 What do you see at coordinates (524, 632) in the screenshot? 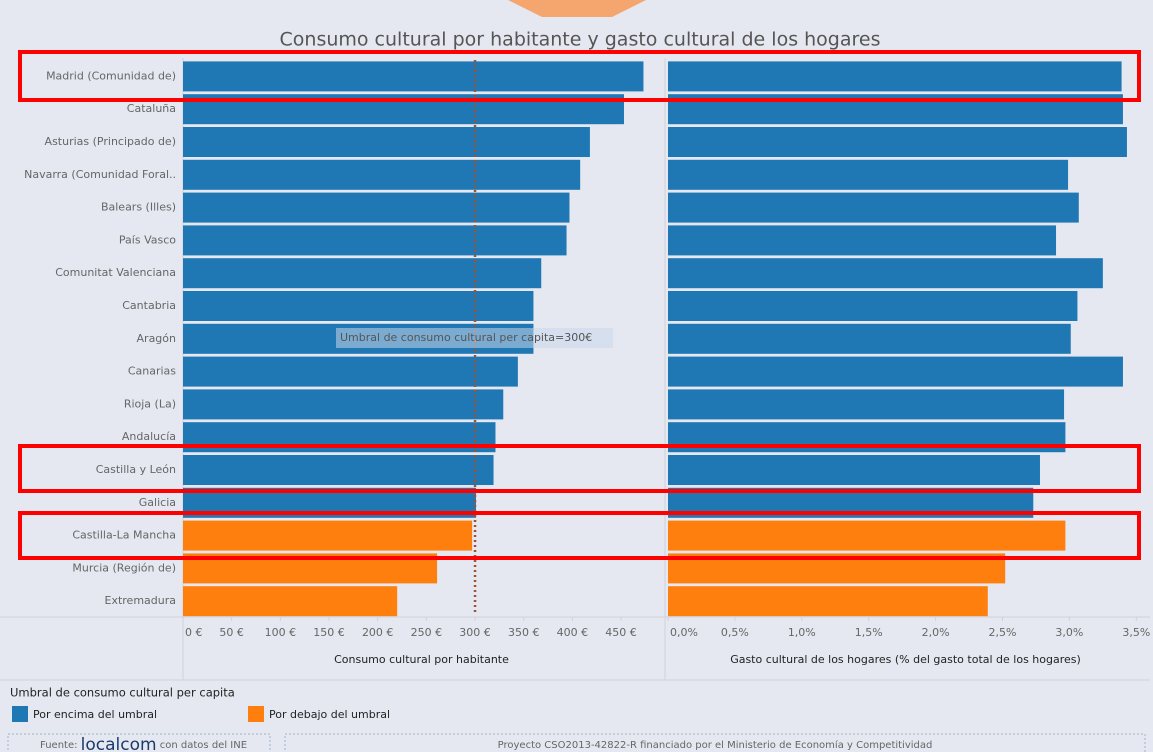
I see `x-tick-label: 350 €` at bounding box center [524, 632].